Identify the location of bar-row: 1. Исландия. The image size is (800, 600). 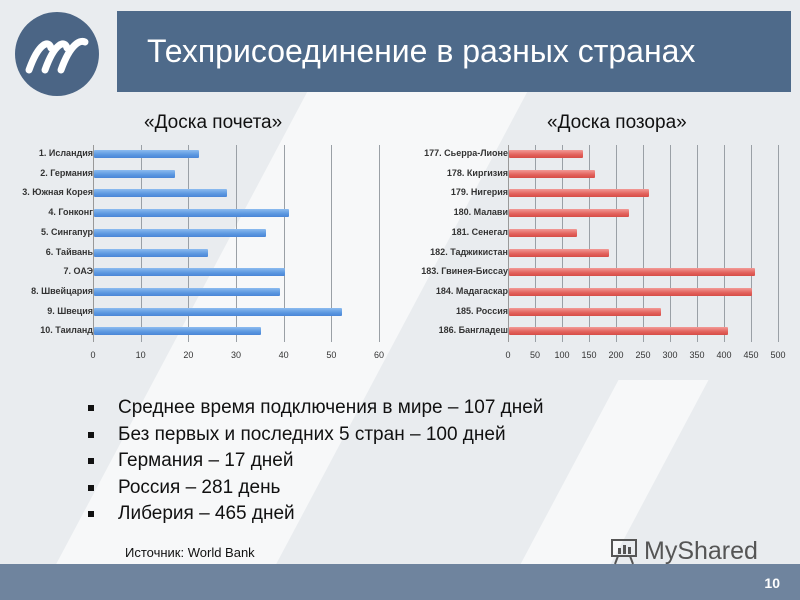
(209, 155).